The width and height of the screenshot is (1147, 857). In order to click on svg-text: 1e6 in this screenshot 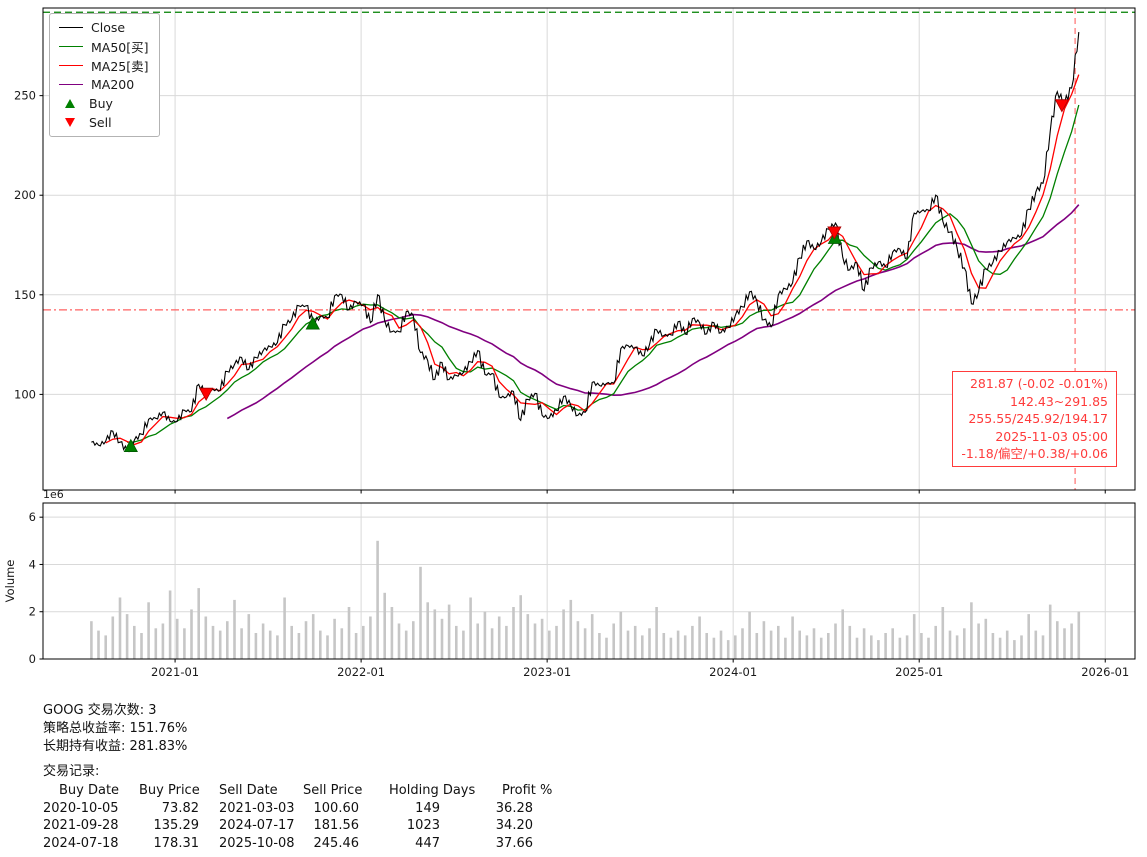, I will do `click(53, 494)`.